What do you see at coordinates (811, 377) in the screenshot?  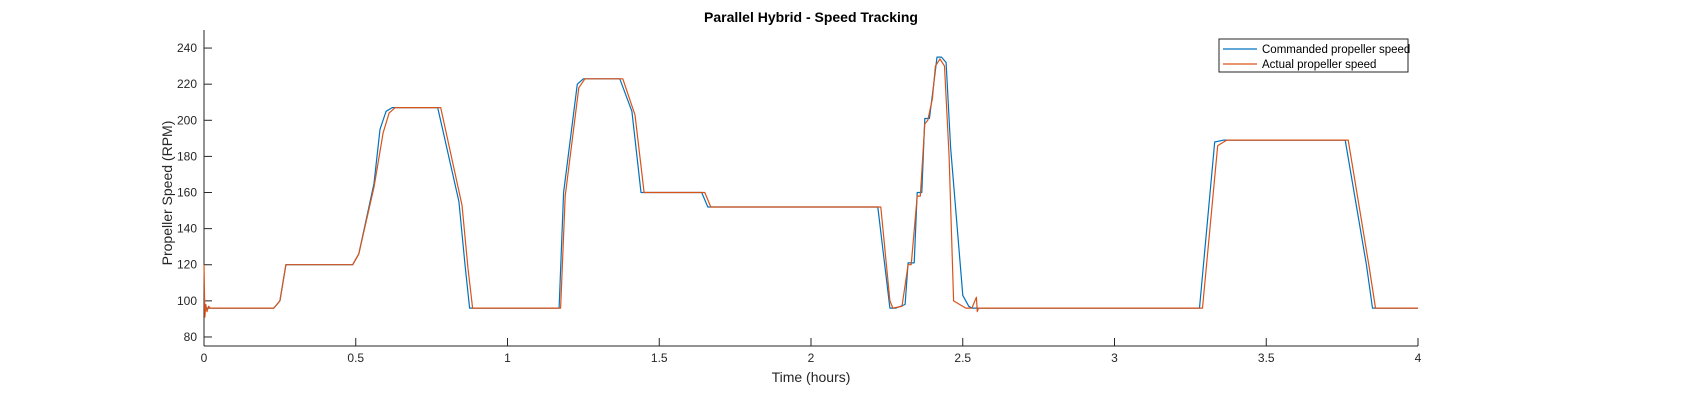 I see `x-axis-label: Time (hours)` at bounding box center [811, 377].